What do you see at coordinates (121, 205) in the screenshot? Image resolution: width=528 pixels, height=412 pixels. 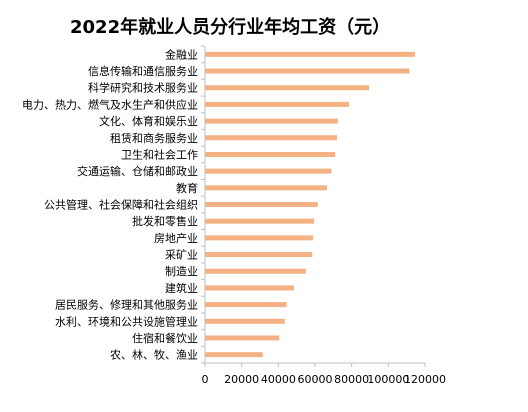 I see `category-label: 公共管理、社会保障和社会组织` at bounding box center [121, 205].